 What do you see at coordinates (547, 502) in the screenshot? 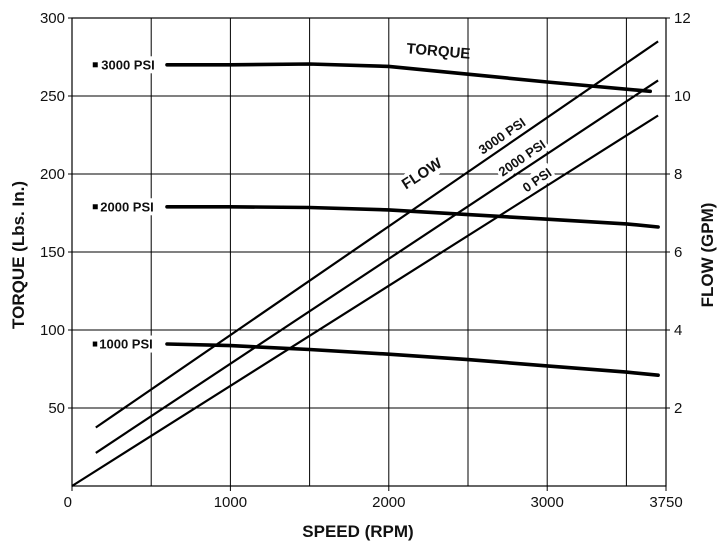
I see `x-tick-label: 3000` at bounding box center [547, 502].